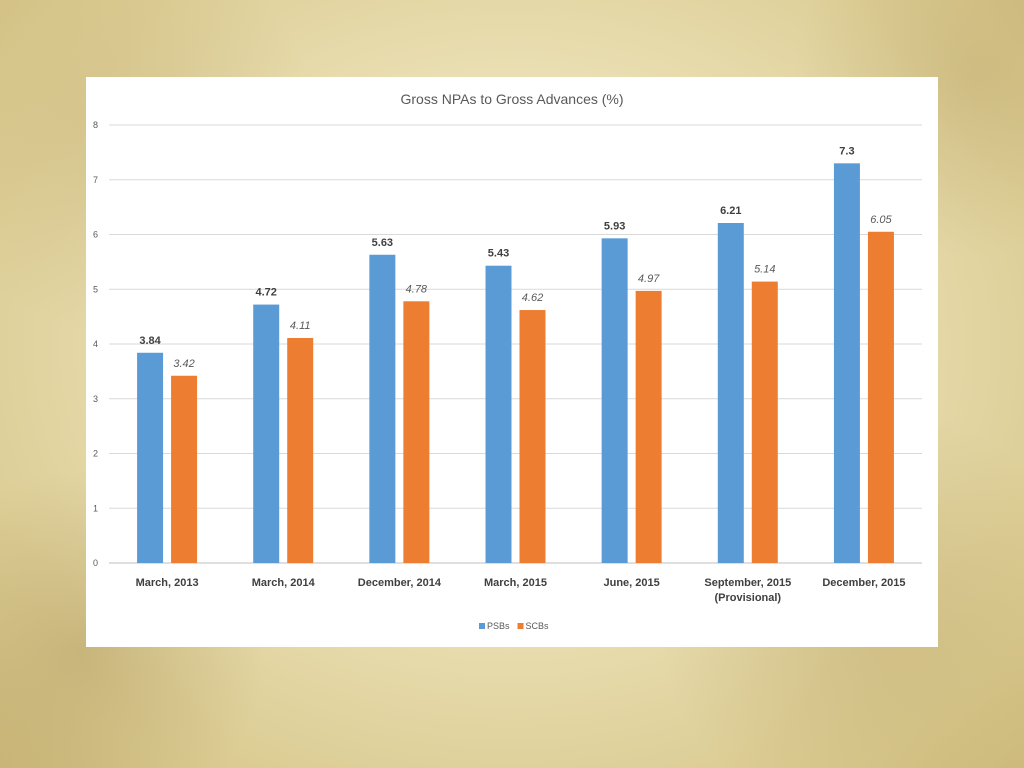  What do you see at coordinates (95, 235) in the screenshot?
I see `y-tick-label: 6` at bounding box center [95, 235].